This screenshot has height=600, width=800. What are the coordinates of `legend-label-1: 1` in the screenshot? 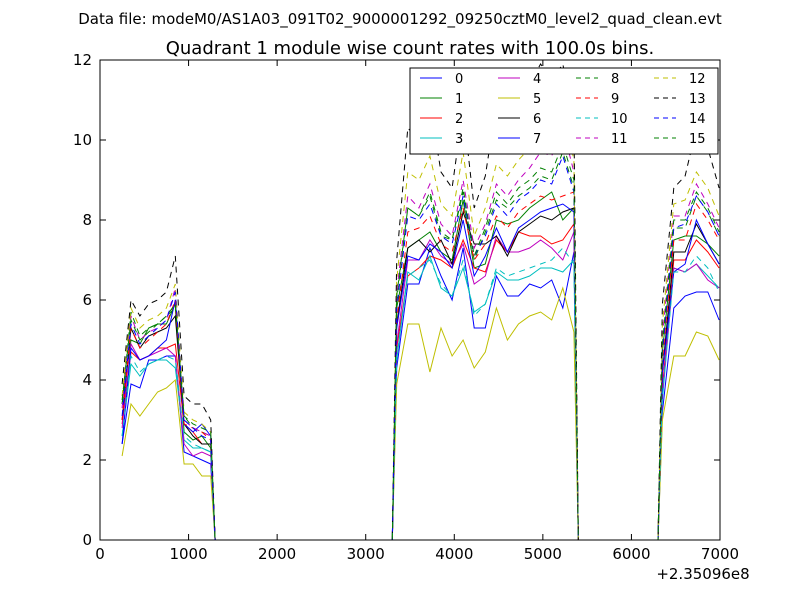 It's located at (459, 99).